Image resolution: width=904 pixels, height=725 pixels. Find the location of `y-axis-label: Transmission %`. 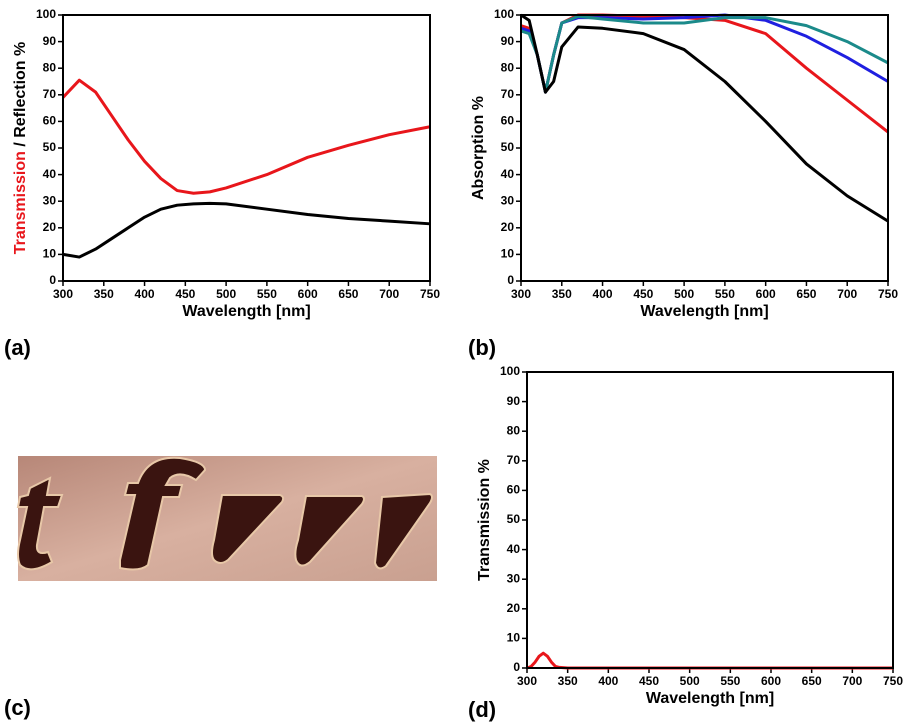

y-axis-label: Transmission % is located at coordinates (484, 520).